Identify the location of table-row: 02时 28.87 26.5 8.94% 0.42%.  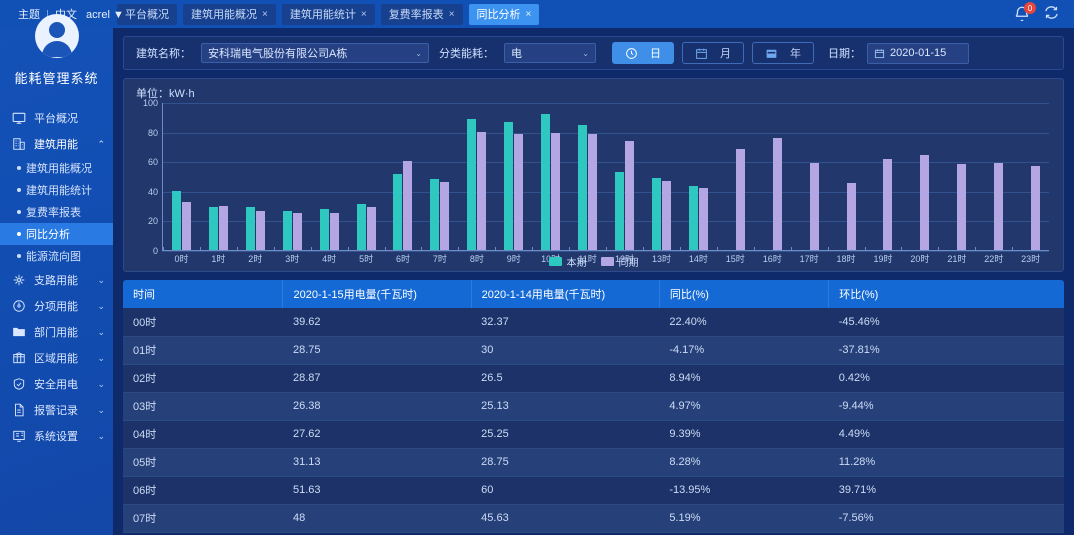
(593, 378).